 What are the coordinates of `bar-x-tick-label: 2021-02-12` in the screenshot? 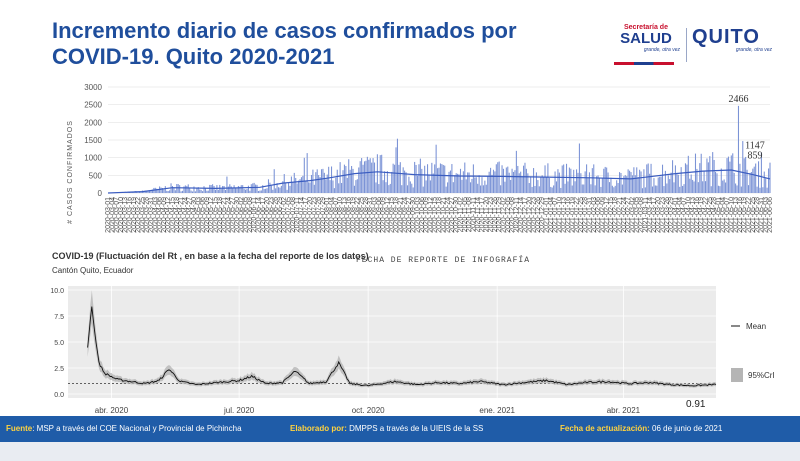 It's located at (607, 215).